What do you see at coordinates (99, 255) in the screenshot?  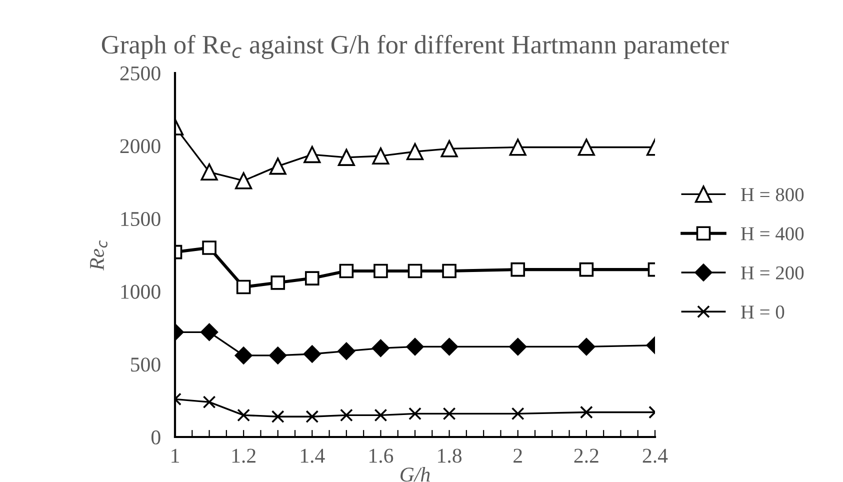 I see `y-axis-title: Re$_{c}$` at bounding box center [99, 255].